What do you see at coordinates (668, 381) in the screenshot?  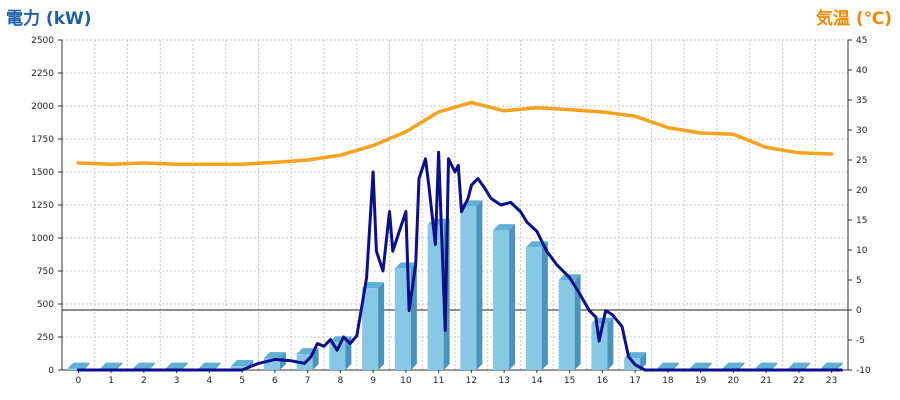 I see `x-tick-label: 18` at bounding box center [668, 381].